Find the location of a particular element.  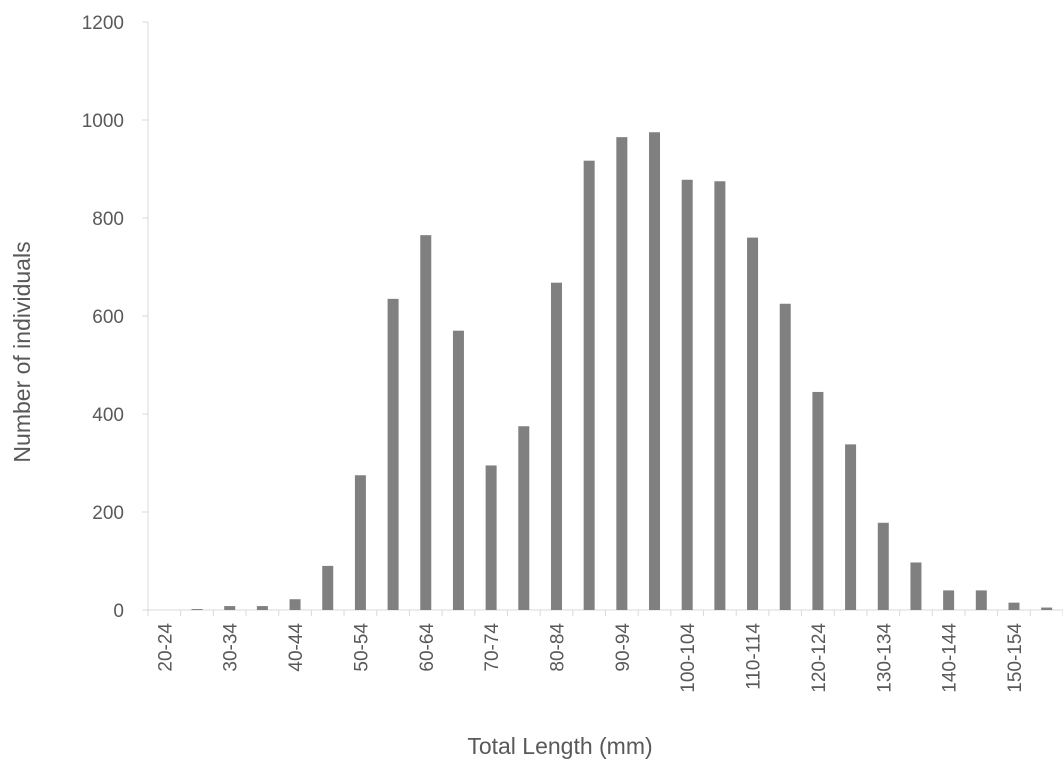

x-axis-title: Total Length (mm) is located at coordinates (559, 746).